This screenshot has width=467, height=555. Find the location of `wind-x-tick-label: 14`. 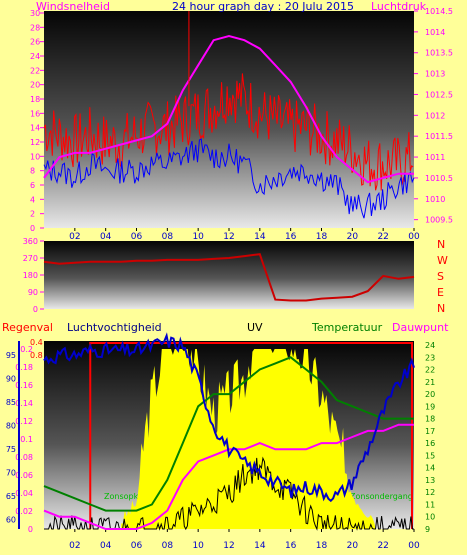

wind-x-tick-label: 14 is located at coordinates (260, 237).